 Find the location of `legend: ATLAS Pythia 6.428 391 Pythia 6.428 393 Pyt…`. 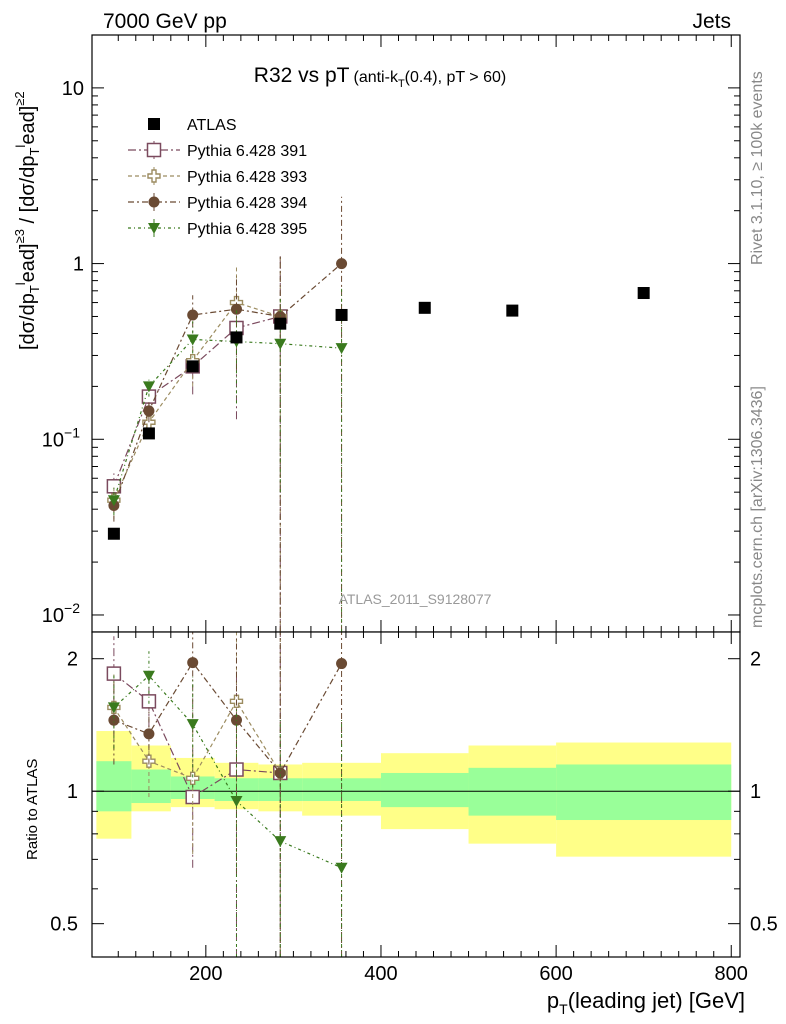

legend: ATLAS Pythia 6.428 391 Pythia 6.428 393 Pyt… is located at coordinates (217, 177).